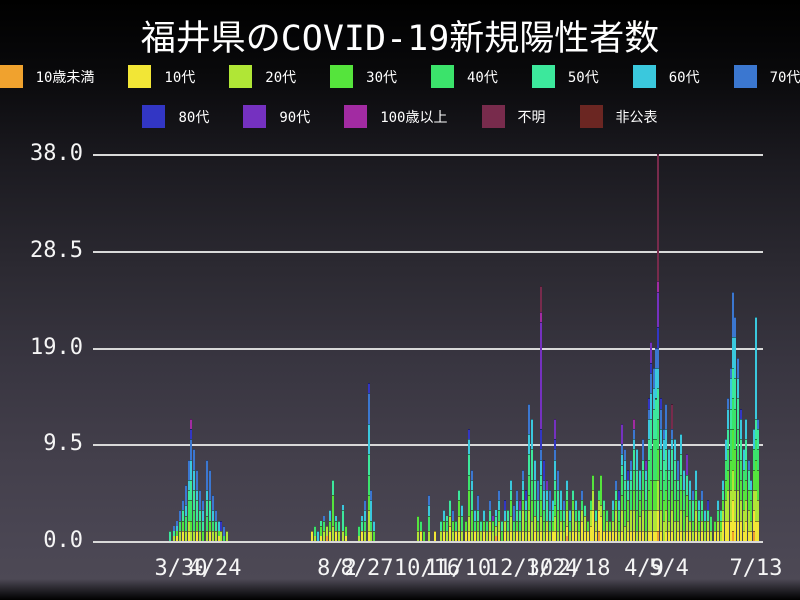 The width and height of the screenshot is (800, 600). I want to click on legend-label-60s: 60代, so click(684, 77).